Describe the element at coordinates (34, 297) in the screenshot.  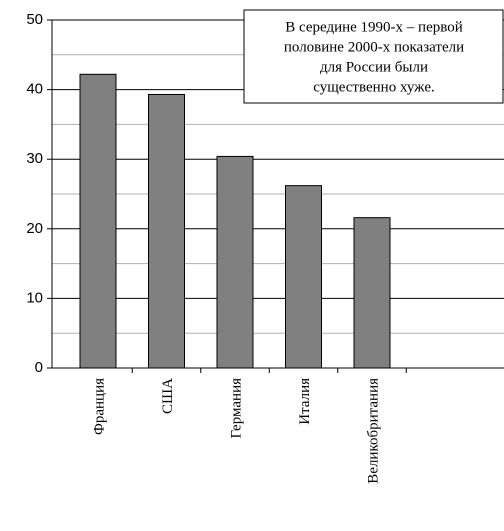
I see `y-tick-label: 10` at that location.